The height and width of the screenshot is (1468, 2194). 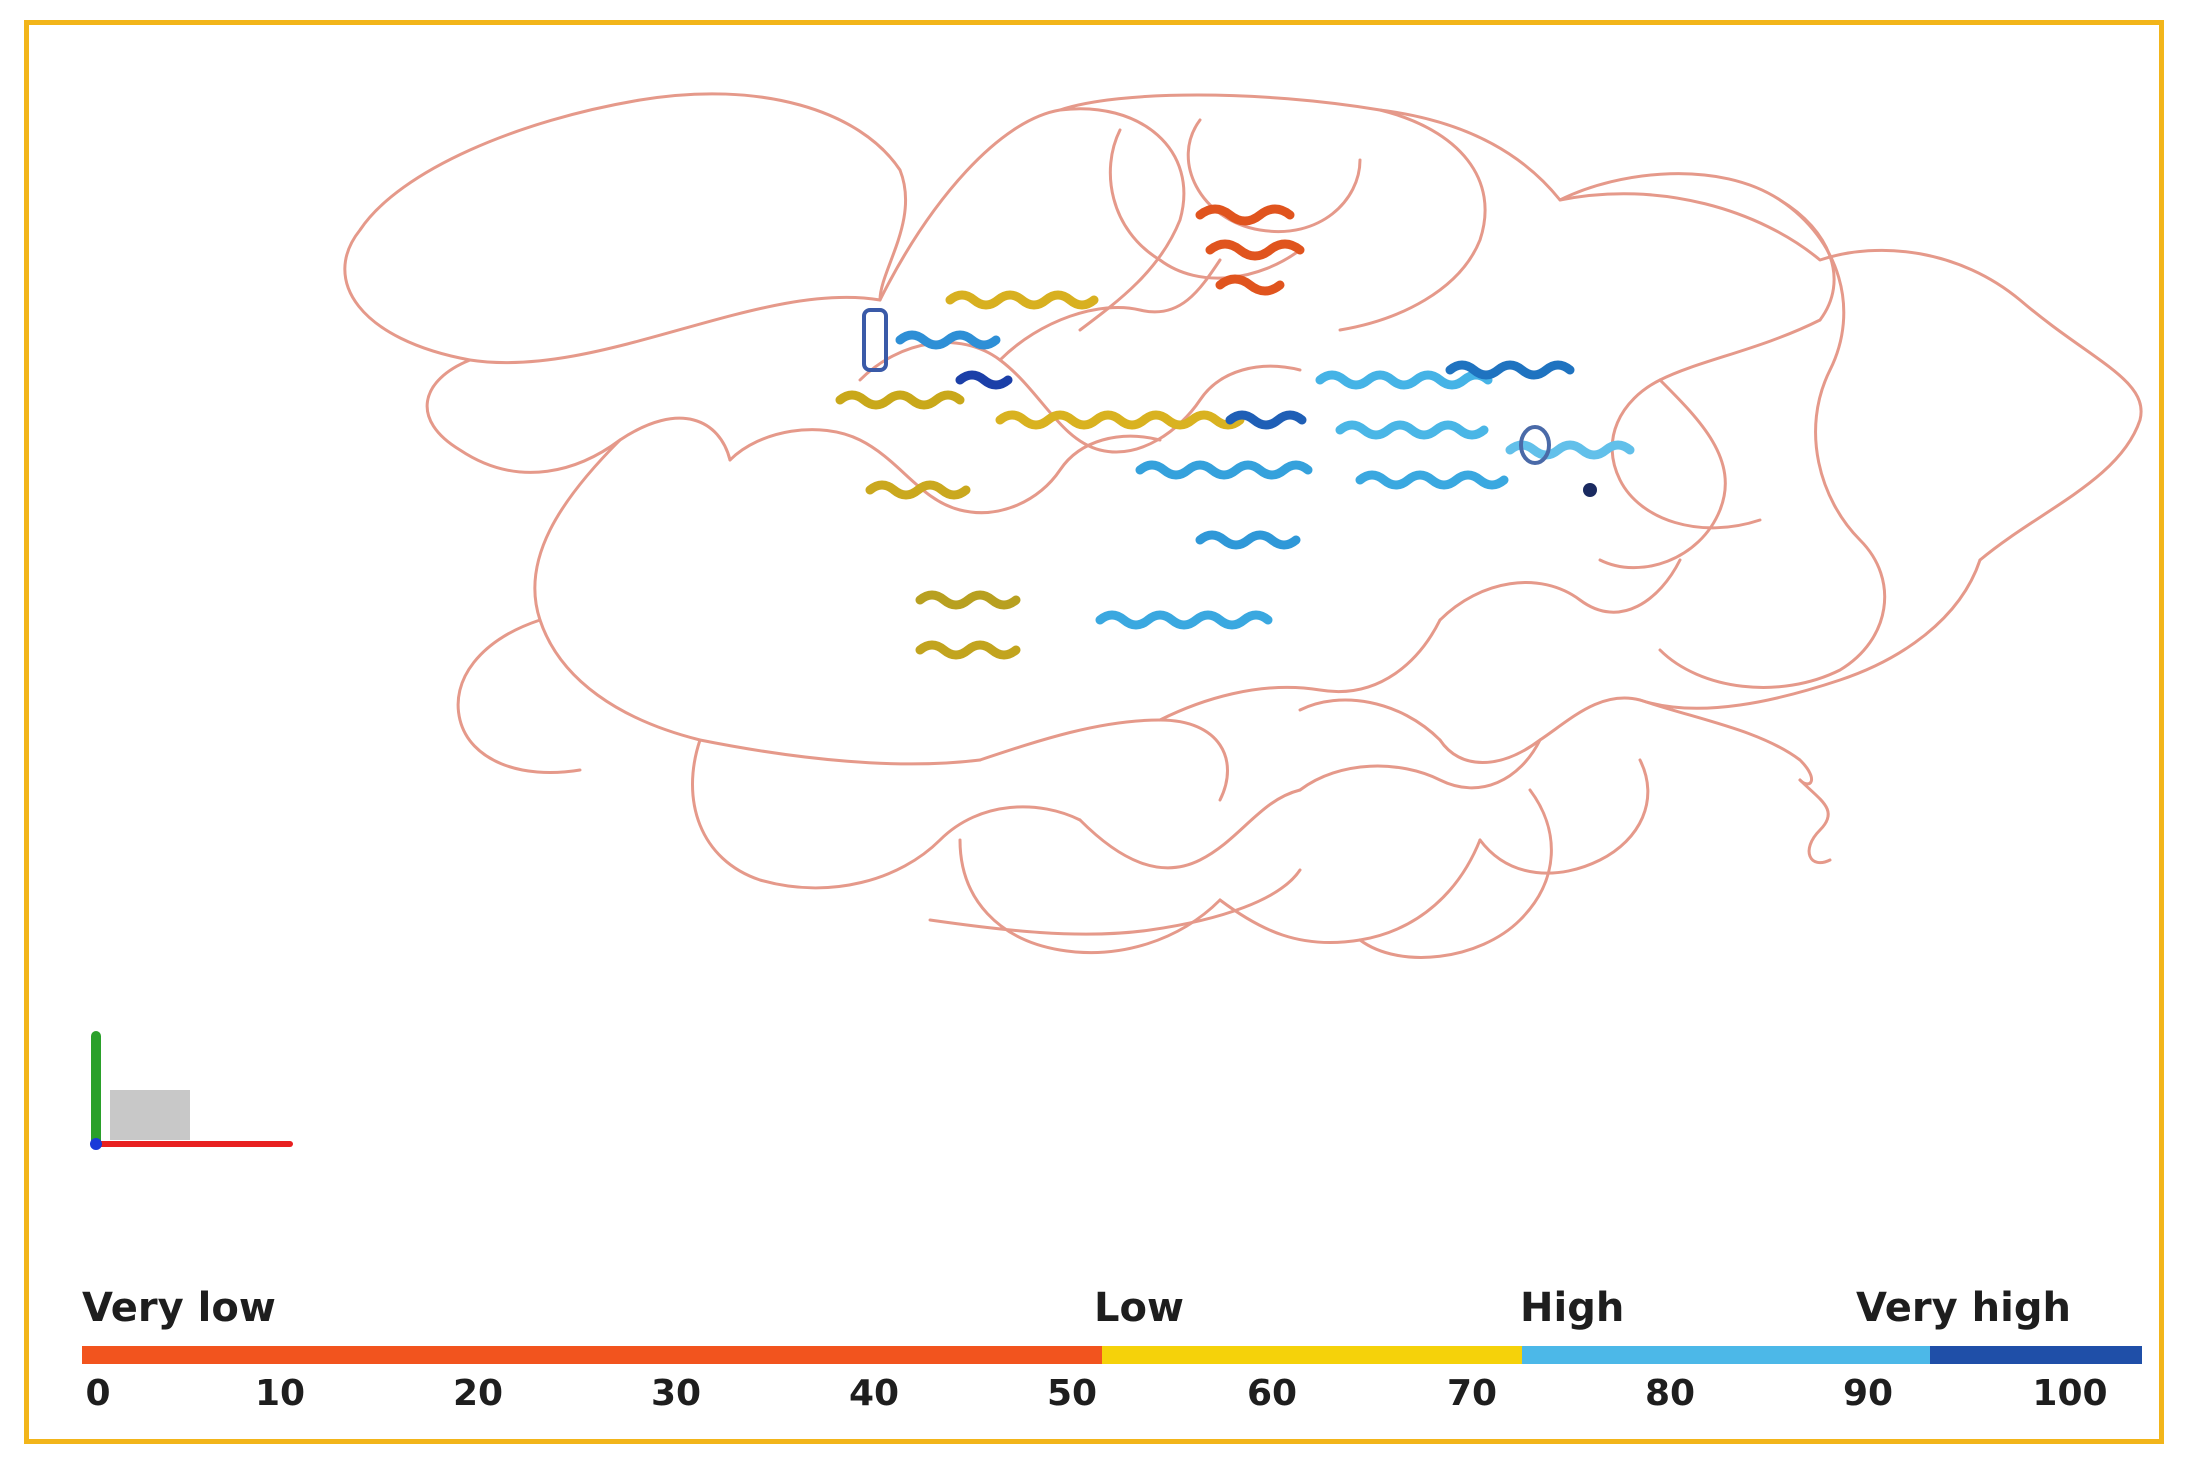 I want to click on scale-tick: 60, so click(x=1272, y=1393).